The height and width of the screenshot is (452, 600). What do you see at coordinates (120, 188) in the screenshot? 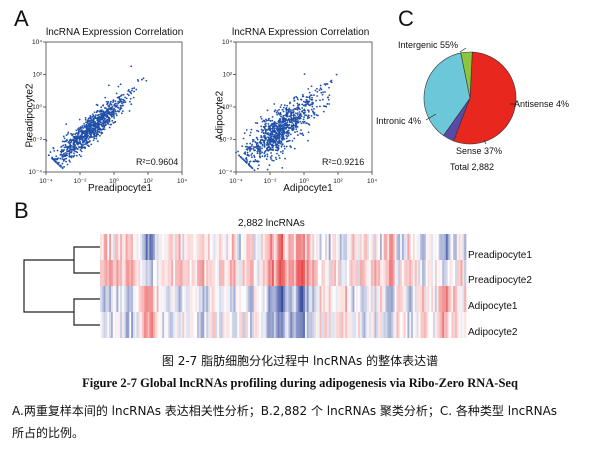
I see `scatter-1-xlabel: Preadipocyte1` at bounding box center [120, 188].